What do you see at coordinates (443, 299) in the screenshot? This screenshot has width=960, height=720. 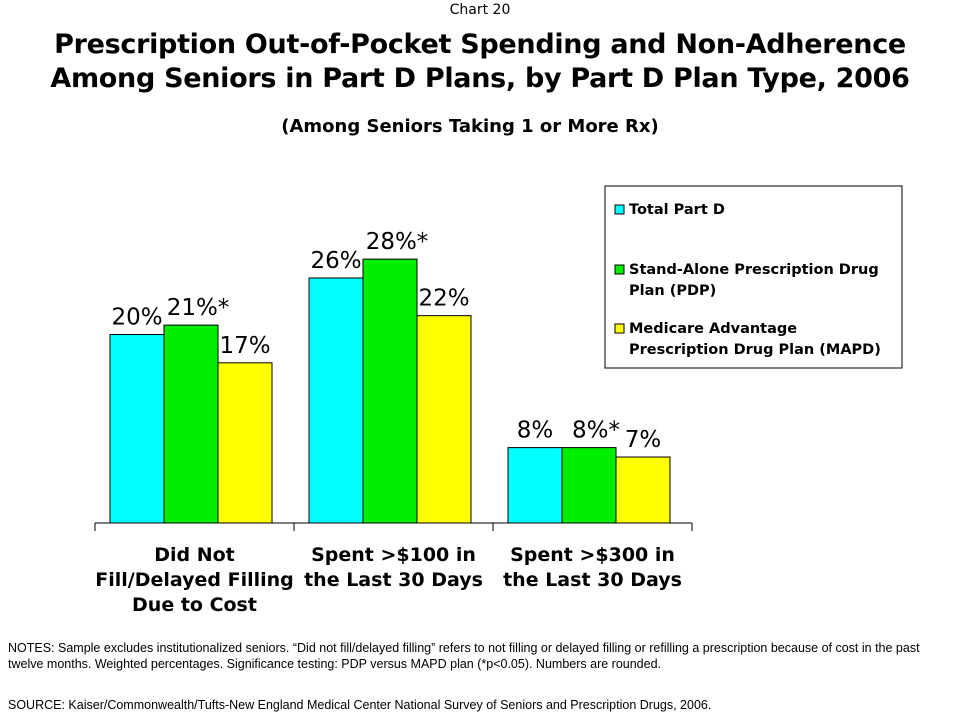 I see `data-label-2-3: 22%` at bounding box center [443, 299].